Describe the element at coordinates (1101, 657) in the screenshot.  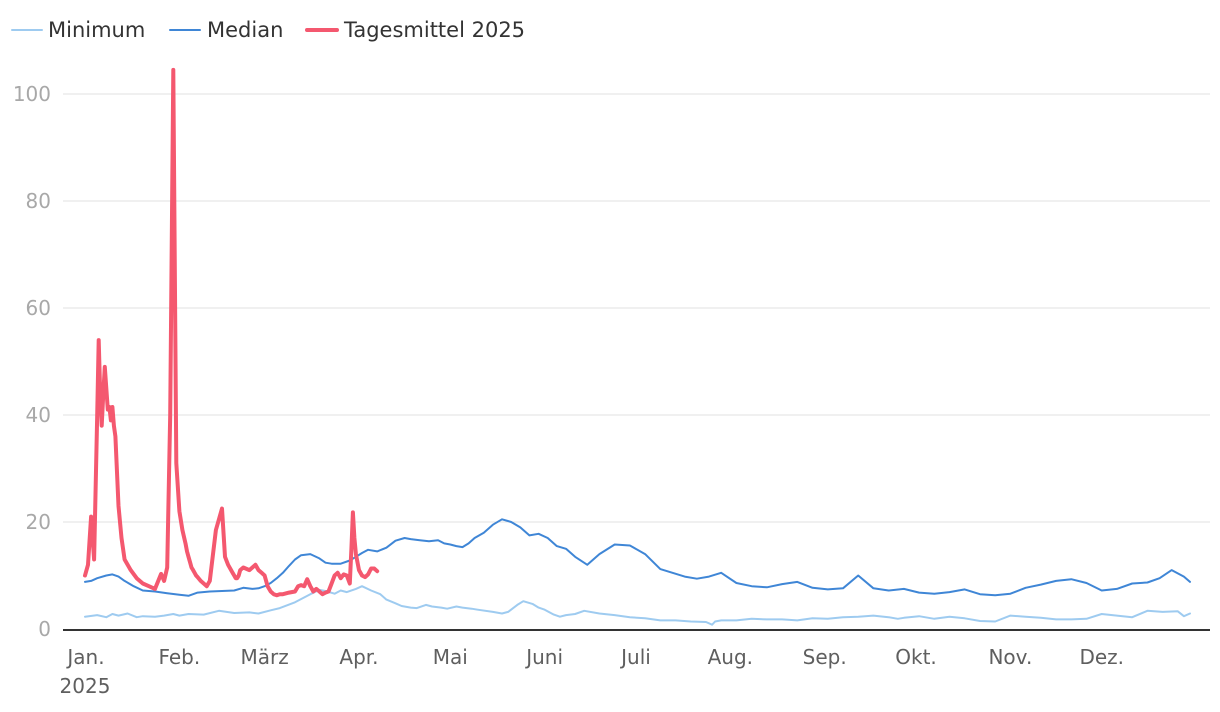
I see `x-tick-label-11: Dez.` at that location.